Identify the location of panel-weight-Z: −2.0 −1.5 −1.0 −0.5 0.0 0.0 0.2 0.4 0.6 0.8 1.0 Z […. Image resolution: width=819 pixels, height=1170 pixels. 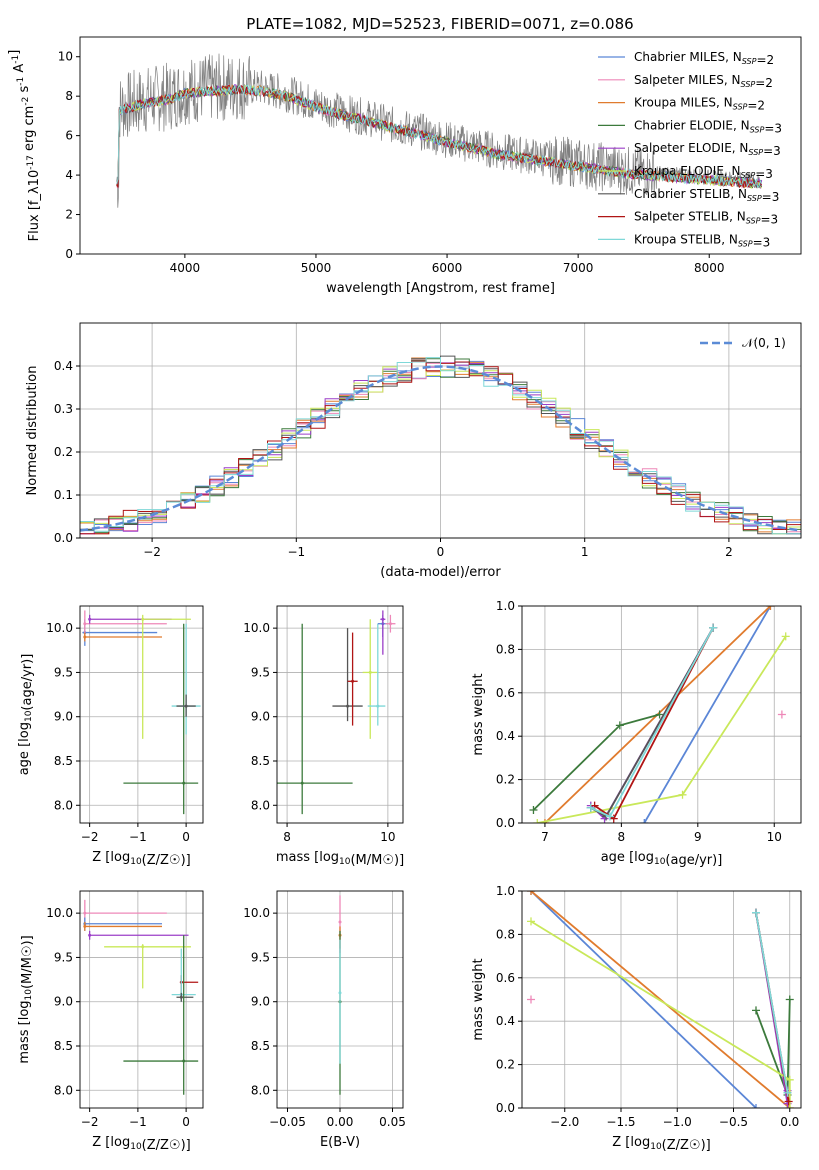
(636, 1018).